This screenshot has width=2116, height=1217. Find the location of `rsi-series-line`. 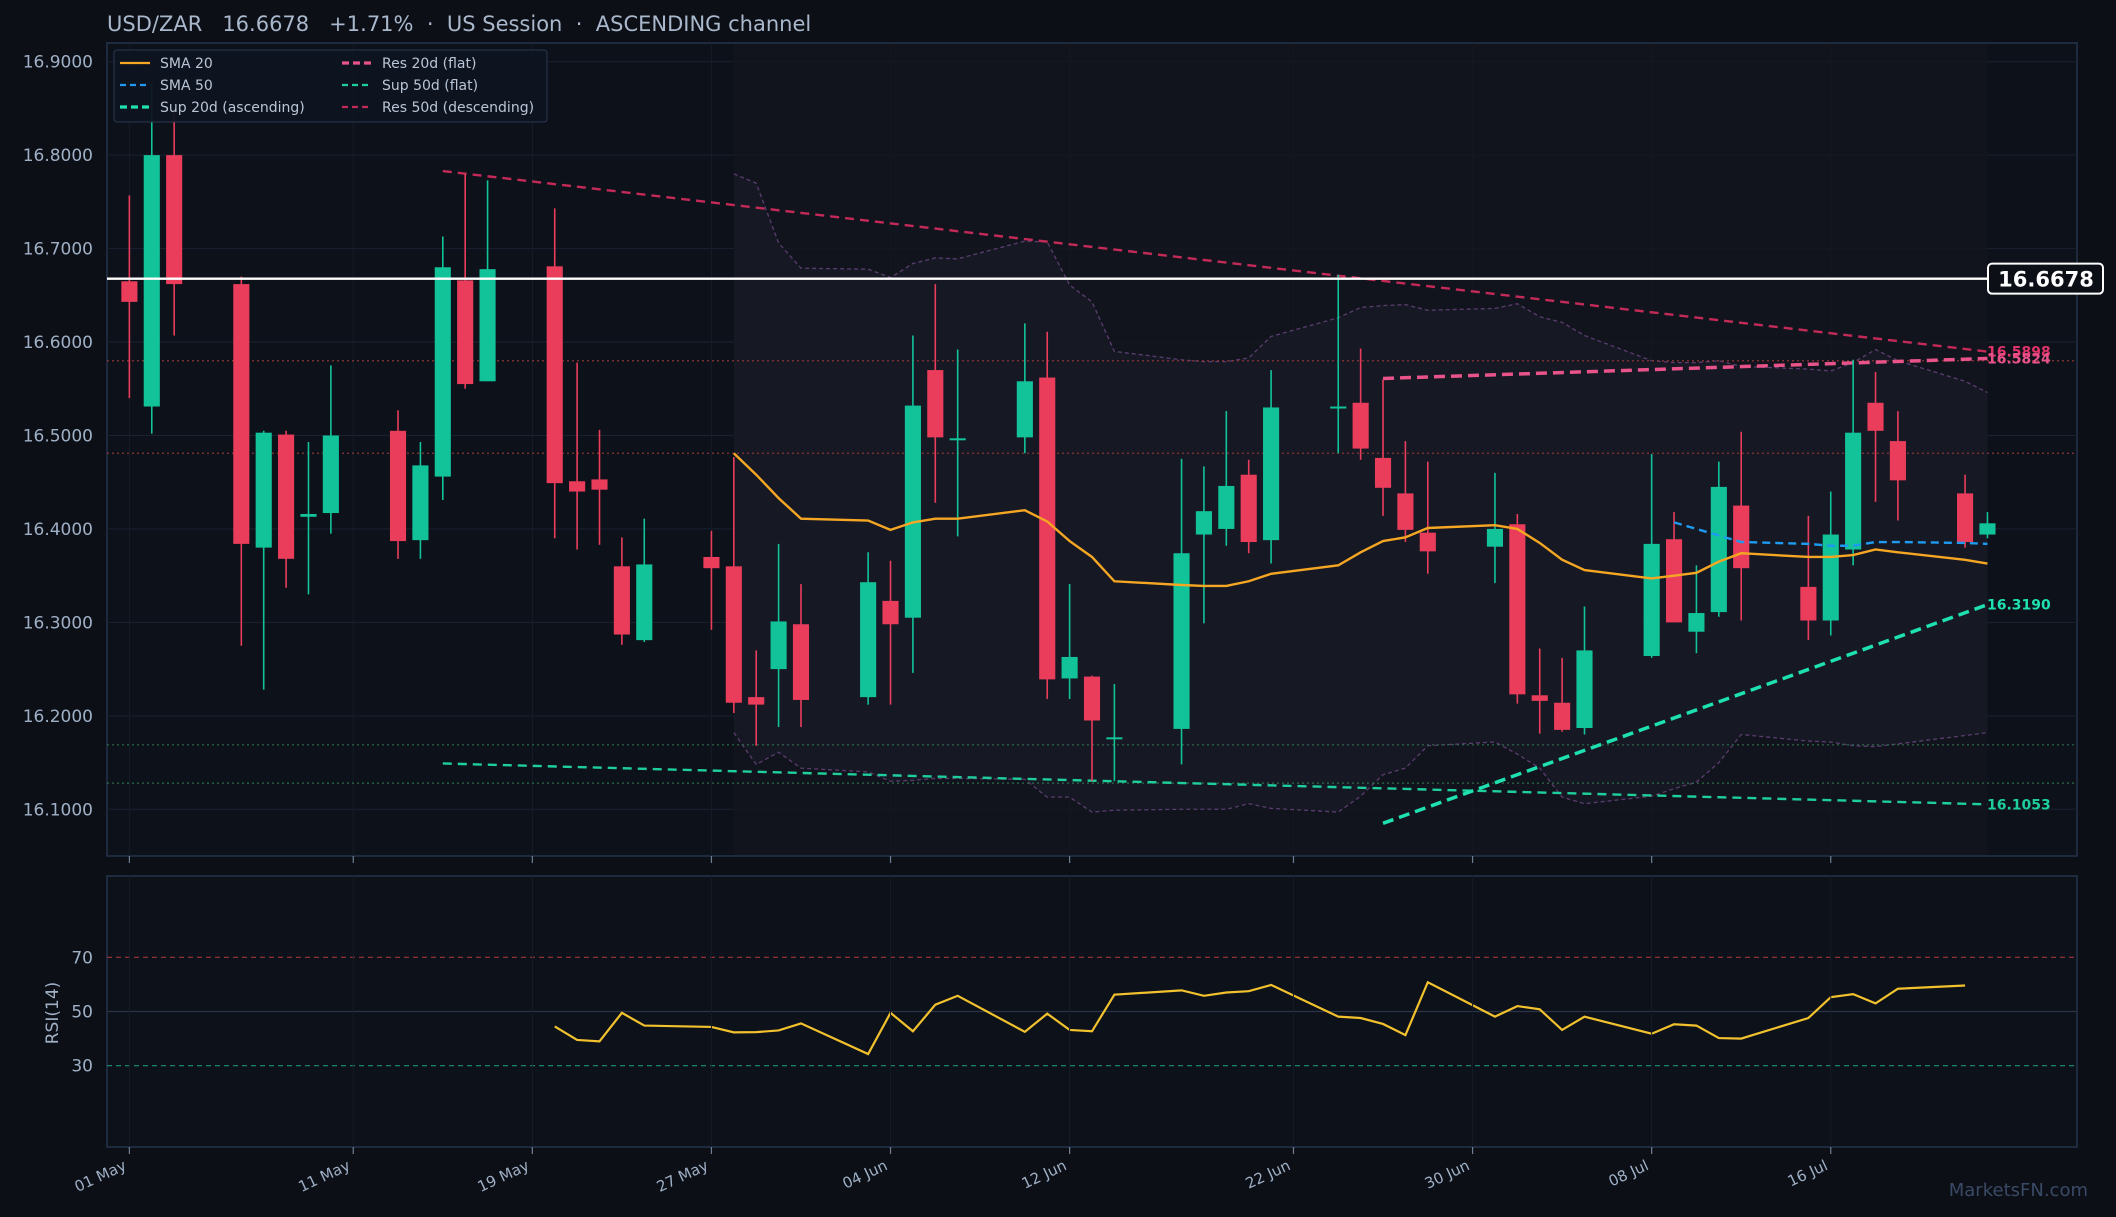

rsi-series-line is located at coordinates (1260, 1018).